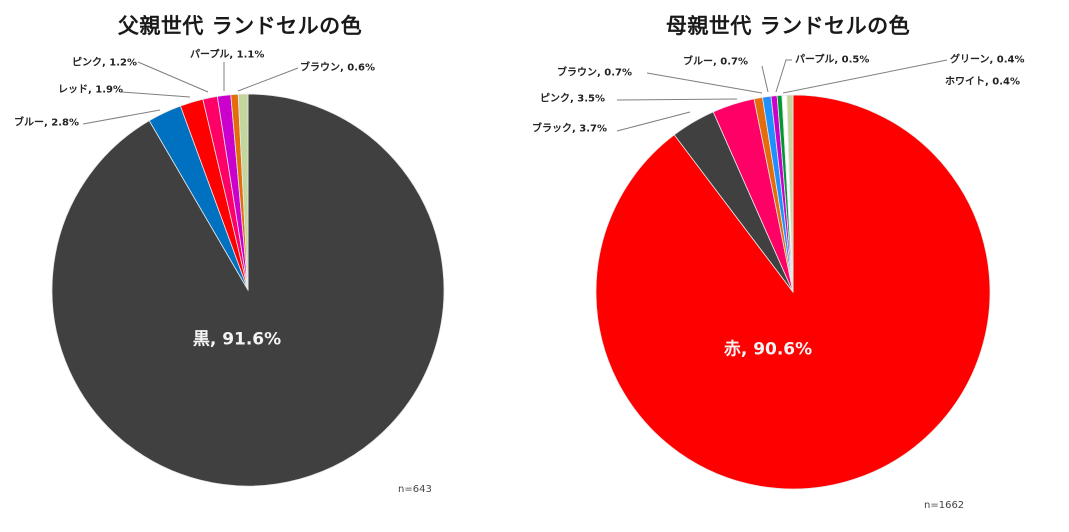  I want to click on label-blue: ブルー, 0.7%, so click(716, 62).